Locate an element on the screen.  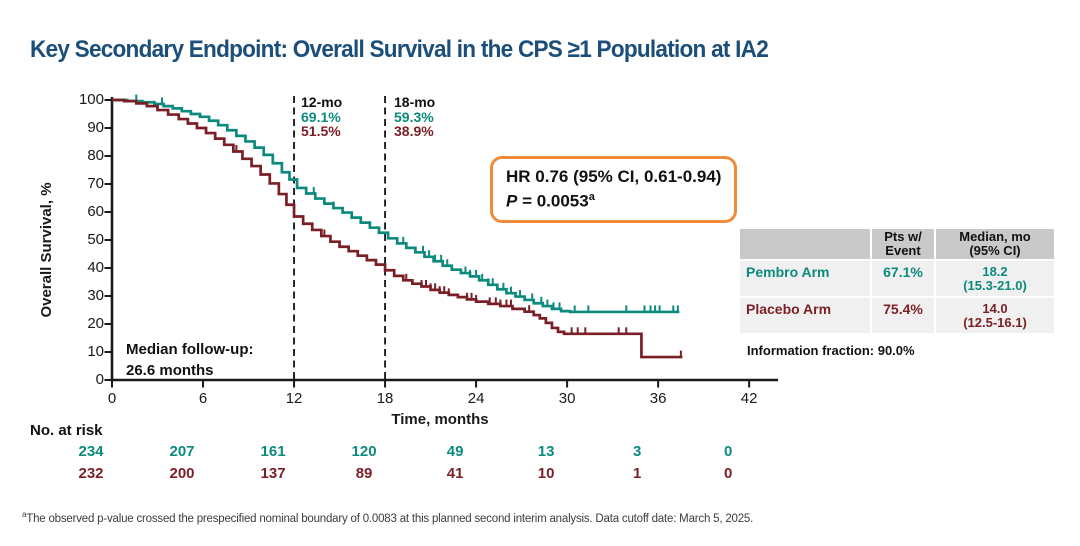
x-tick-label: 36 is located at coordinates (658, 398).